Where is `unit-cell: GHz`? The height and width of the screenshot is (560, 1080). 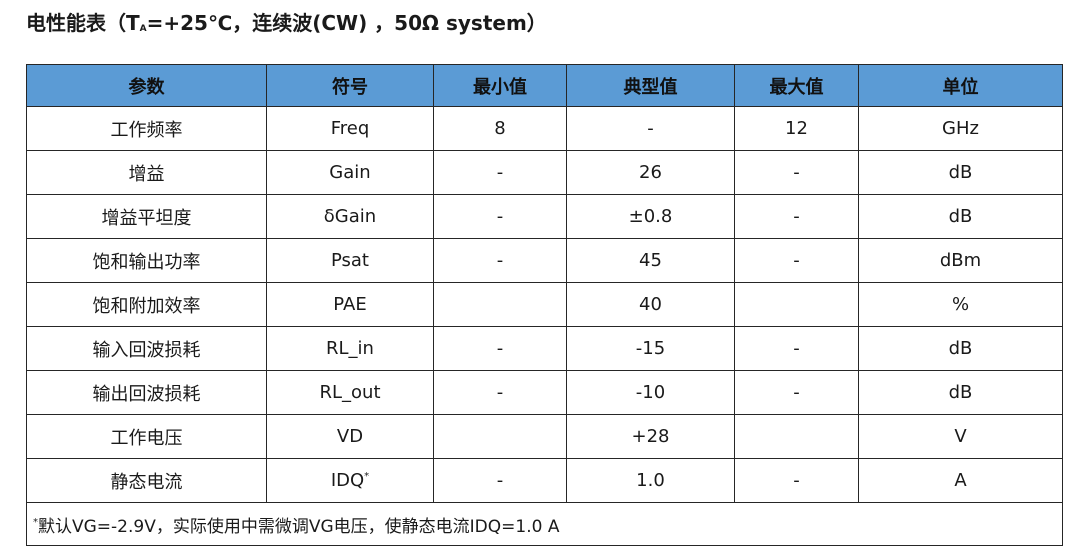
unit-cell: GHz is located at coordinates (960, 128).